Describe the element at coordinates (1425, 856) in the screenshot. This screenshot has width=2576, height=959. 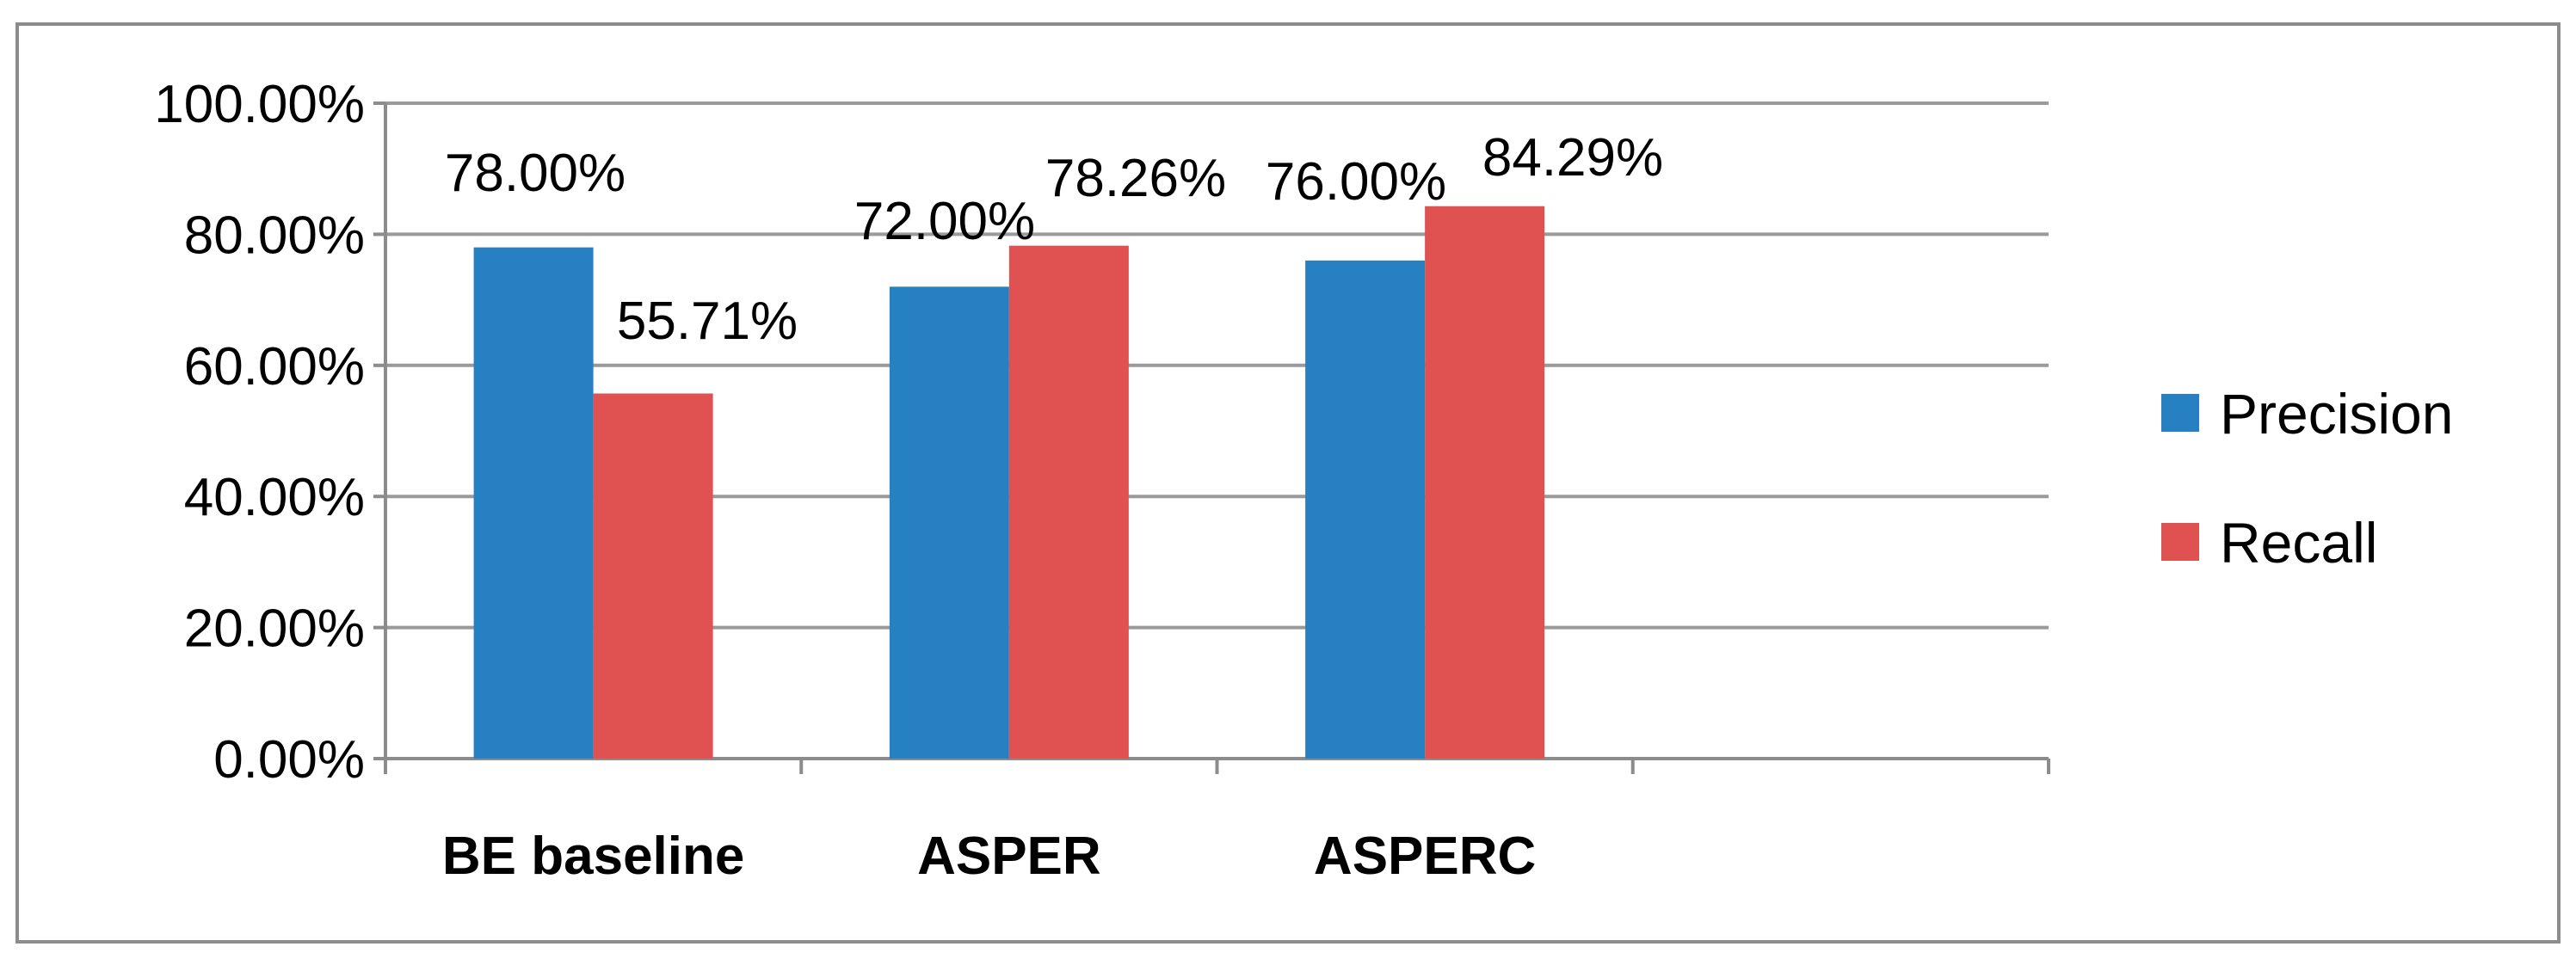
I see `x-category-label: ASPERC` at that location.